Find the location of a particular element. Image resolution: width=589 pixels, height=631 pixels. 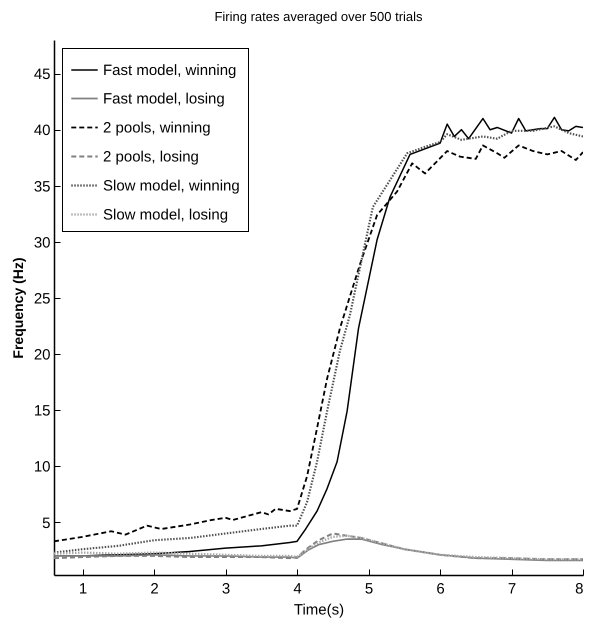

y-tick-label: 25 is located at coordinates (42, 299).